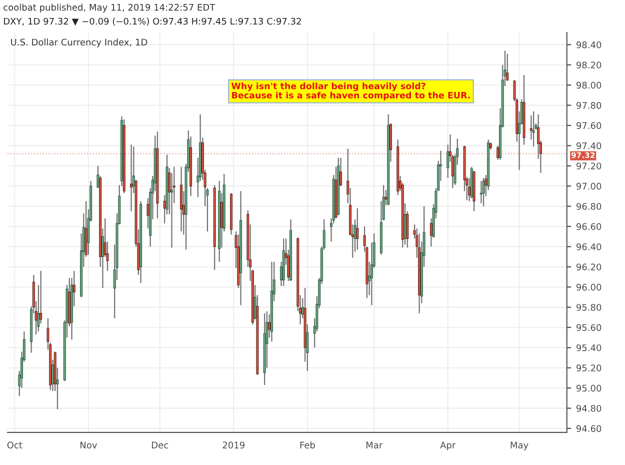  Describe the element at coordinates (589, 126) in the screenshot. I see `y-tick-label: 97.60` at that location.